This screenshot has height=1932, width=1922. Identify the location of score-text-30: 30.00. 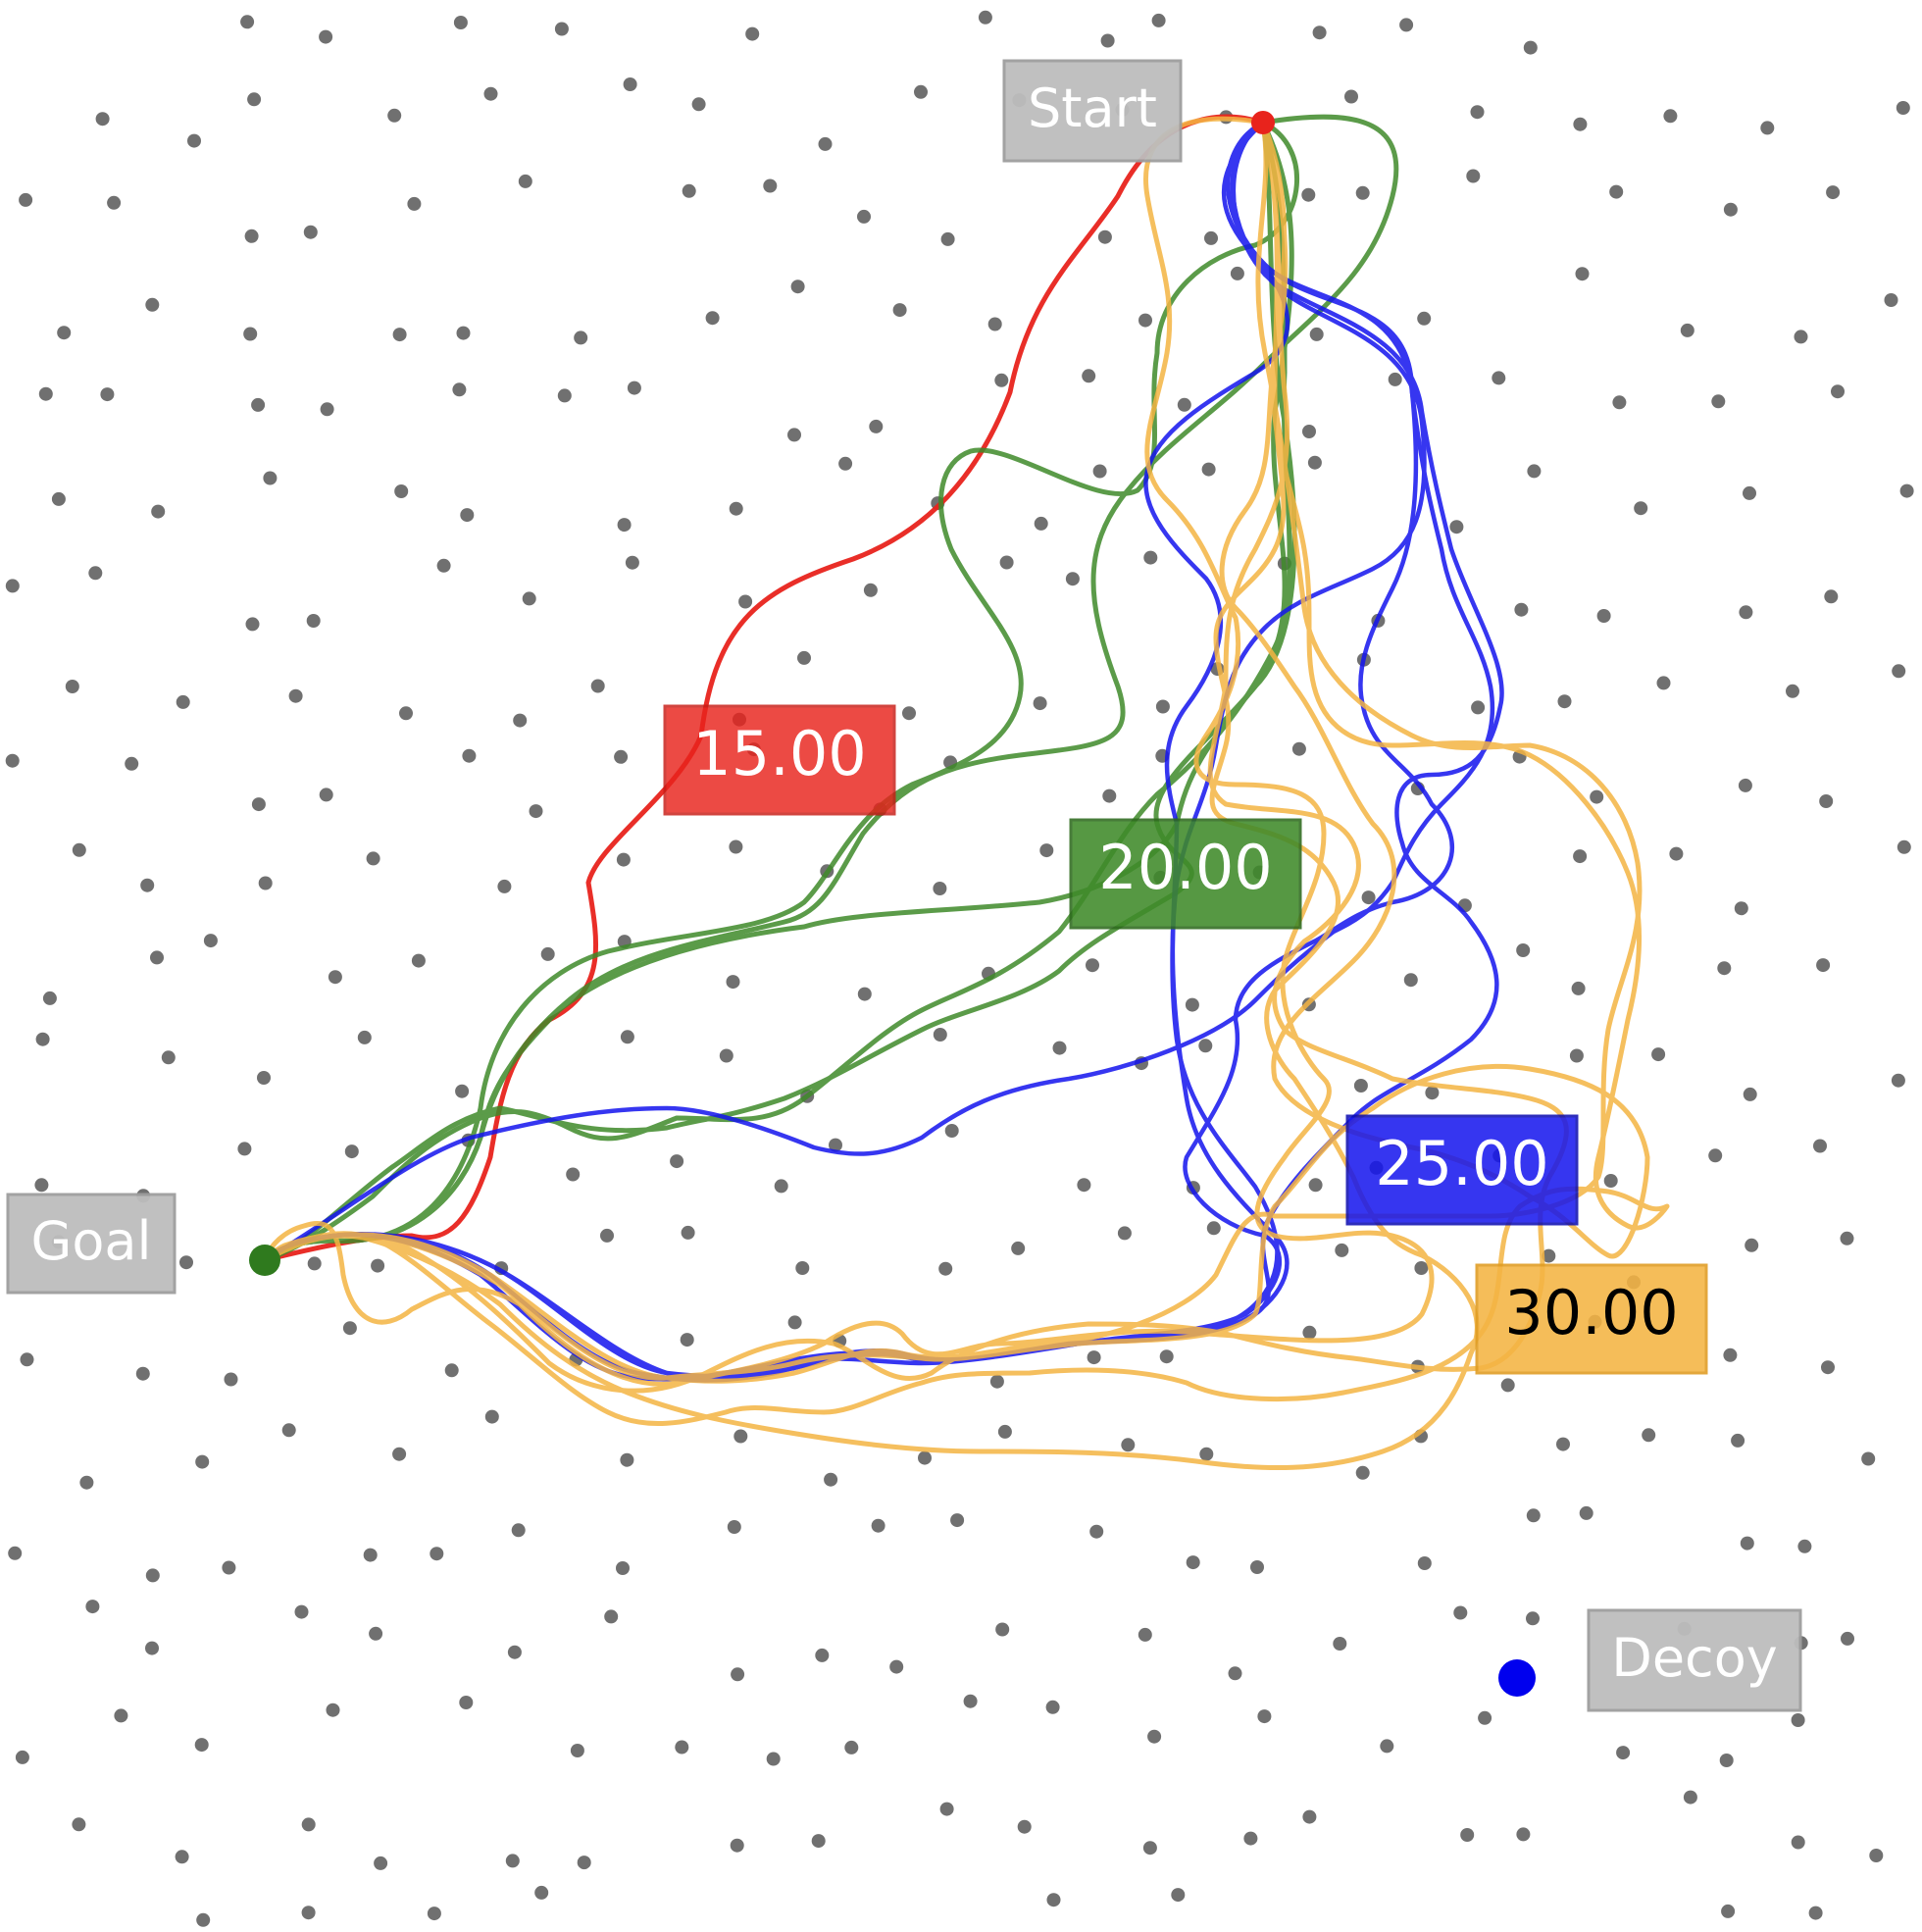
(1591, 1313).